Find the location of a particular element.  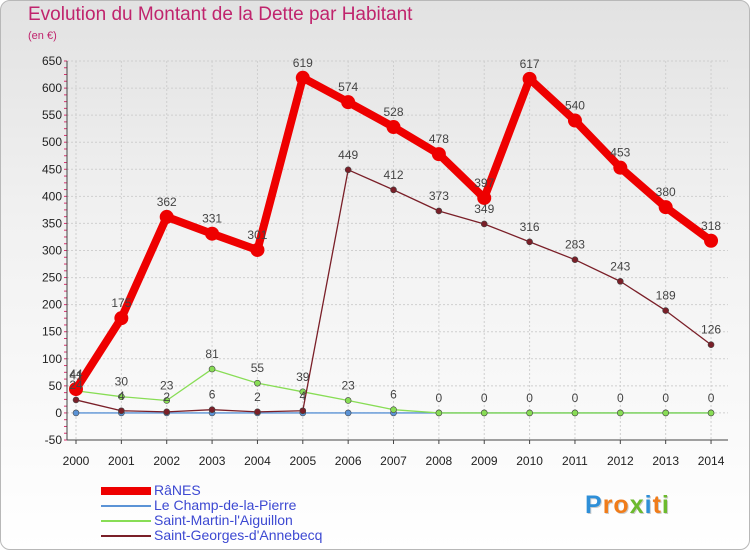

legend-label: Le Champ-de-la-Pierre is located at coordinates (225, 505).